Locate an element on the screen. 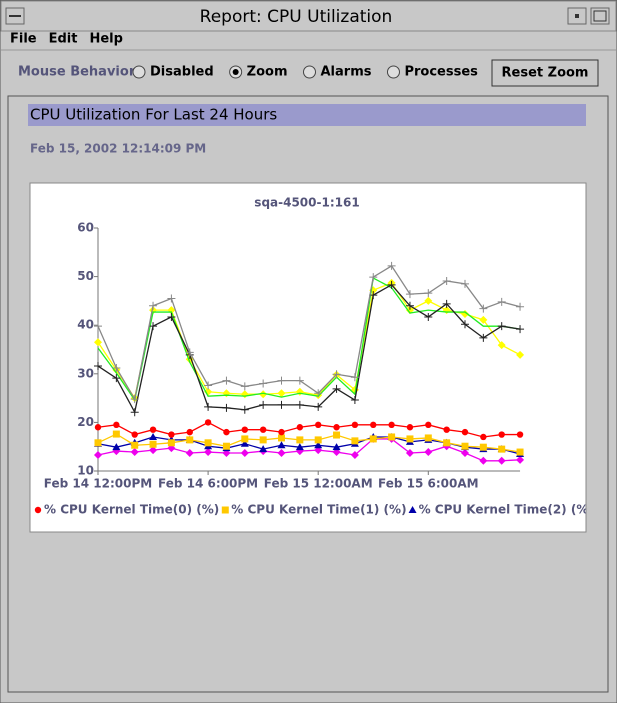 This screenshot has height=703, width=617. window-title: Report: CPU Utilization is located at coordinates (296, 17).